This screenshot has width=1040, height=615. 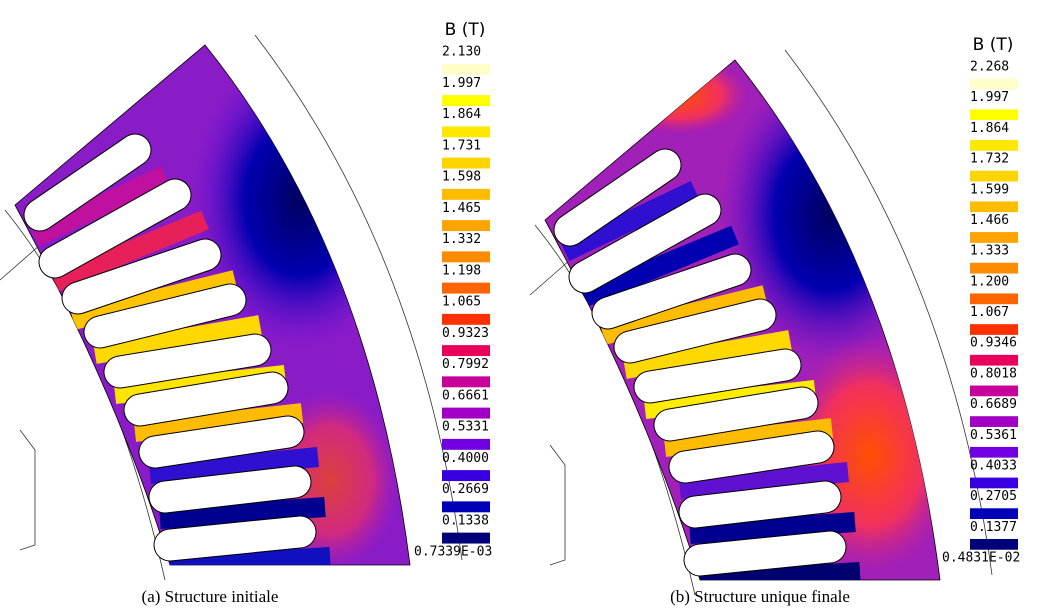 What do you see at coordinates (680, 97) in the screenshot?
I see `high-field-region` at bounding box center [680, 97].